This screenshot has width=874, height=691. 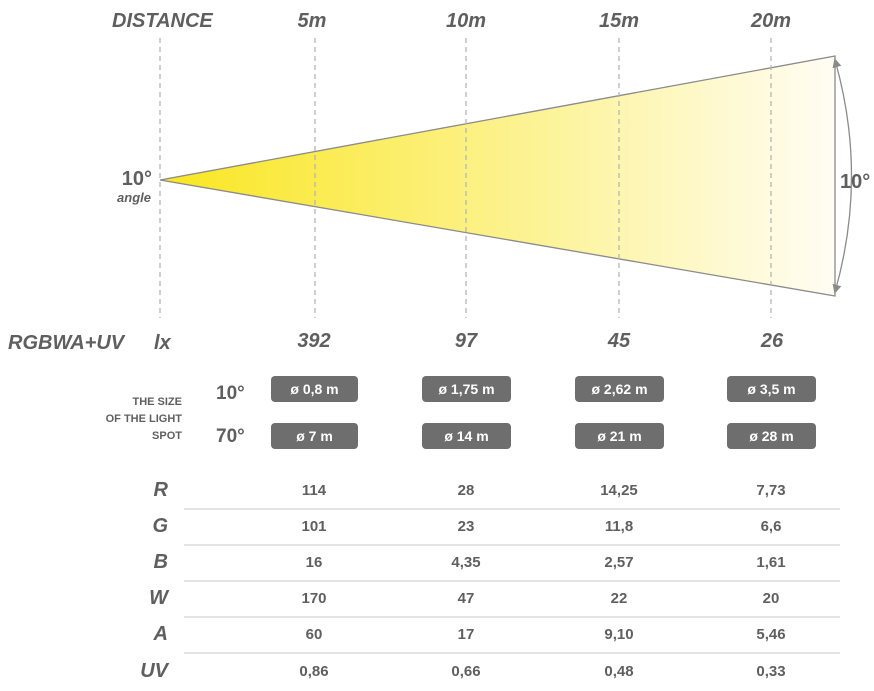 I want to click on lux-value-5m: 392, so click(x=313, y=341).